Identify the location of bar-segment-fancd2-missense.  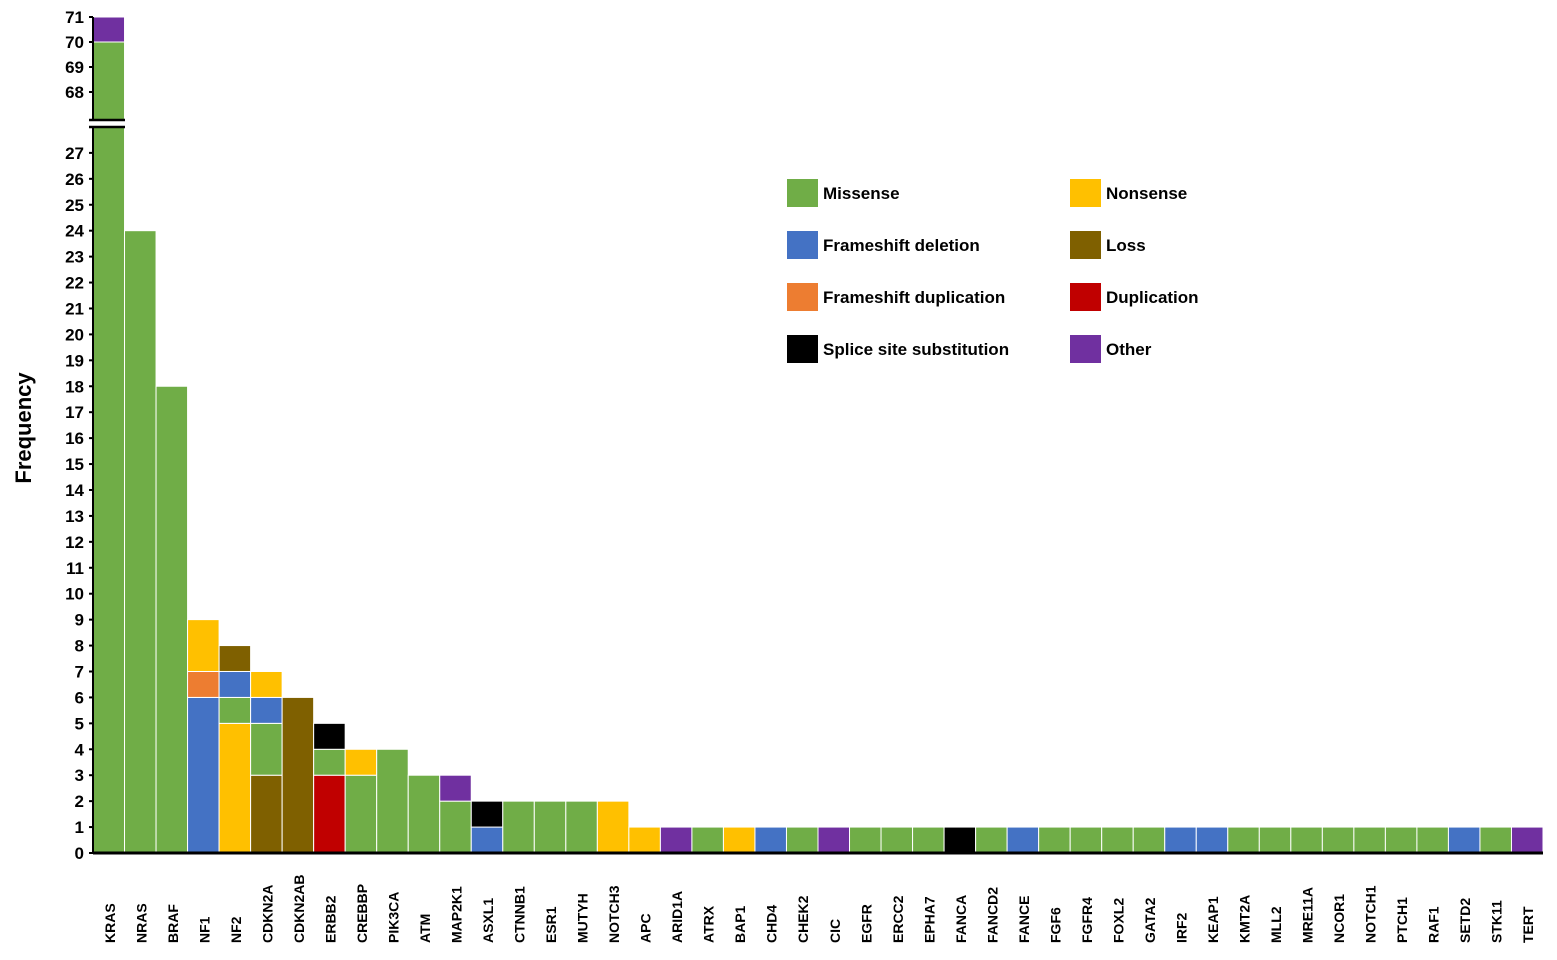
(991, 840).